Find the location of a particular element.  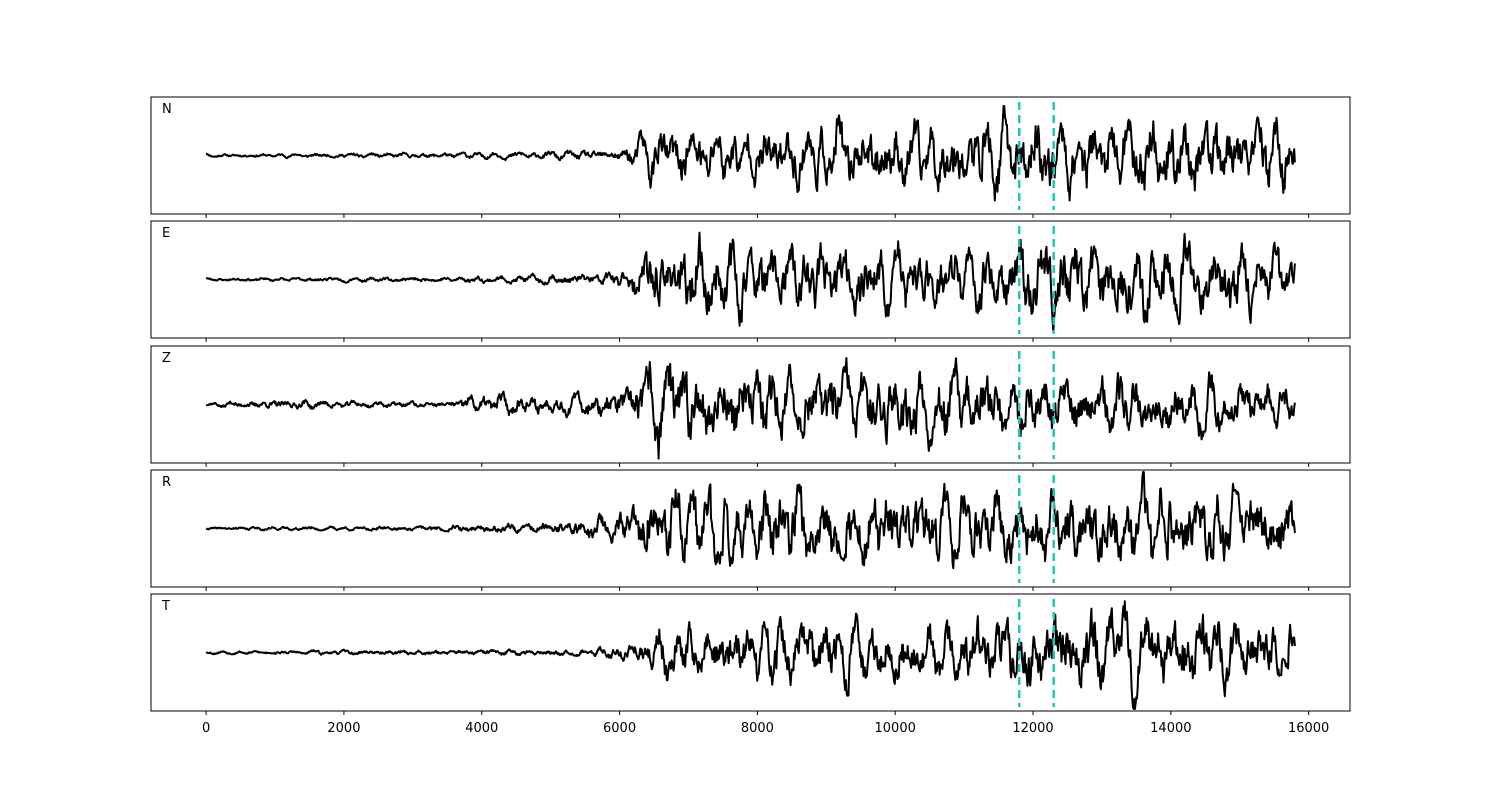

panel-z: Z is located at coordinates (750, 406).